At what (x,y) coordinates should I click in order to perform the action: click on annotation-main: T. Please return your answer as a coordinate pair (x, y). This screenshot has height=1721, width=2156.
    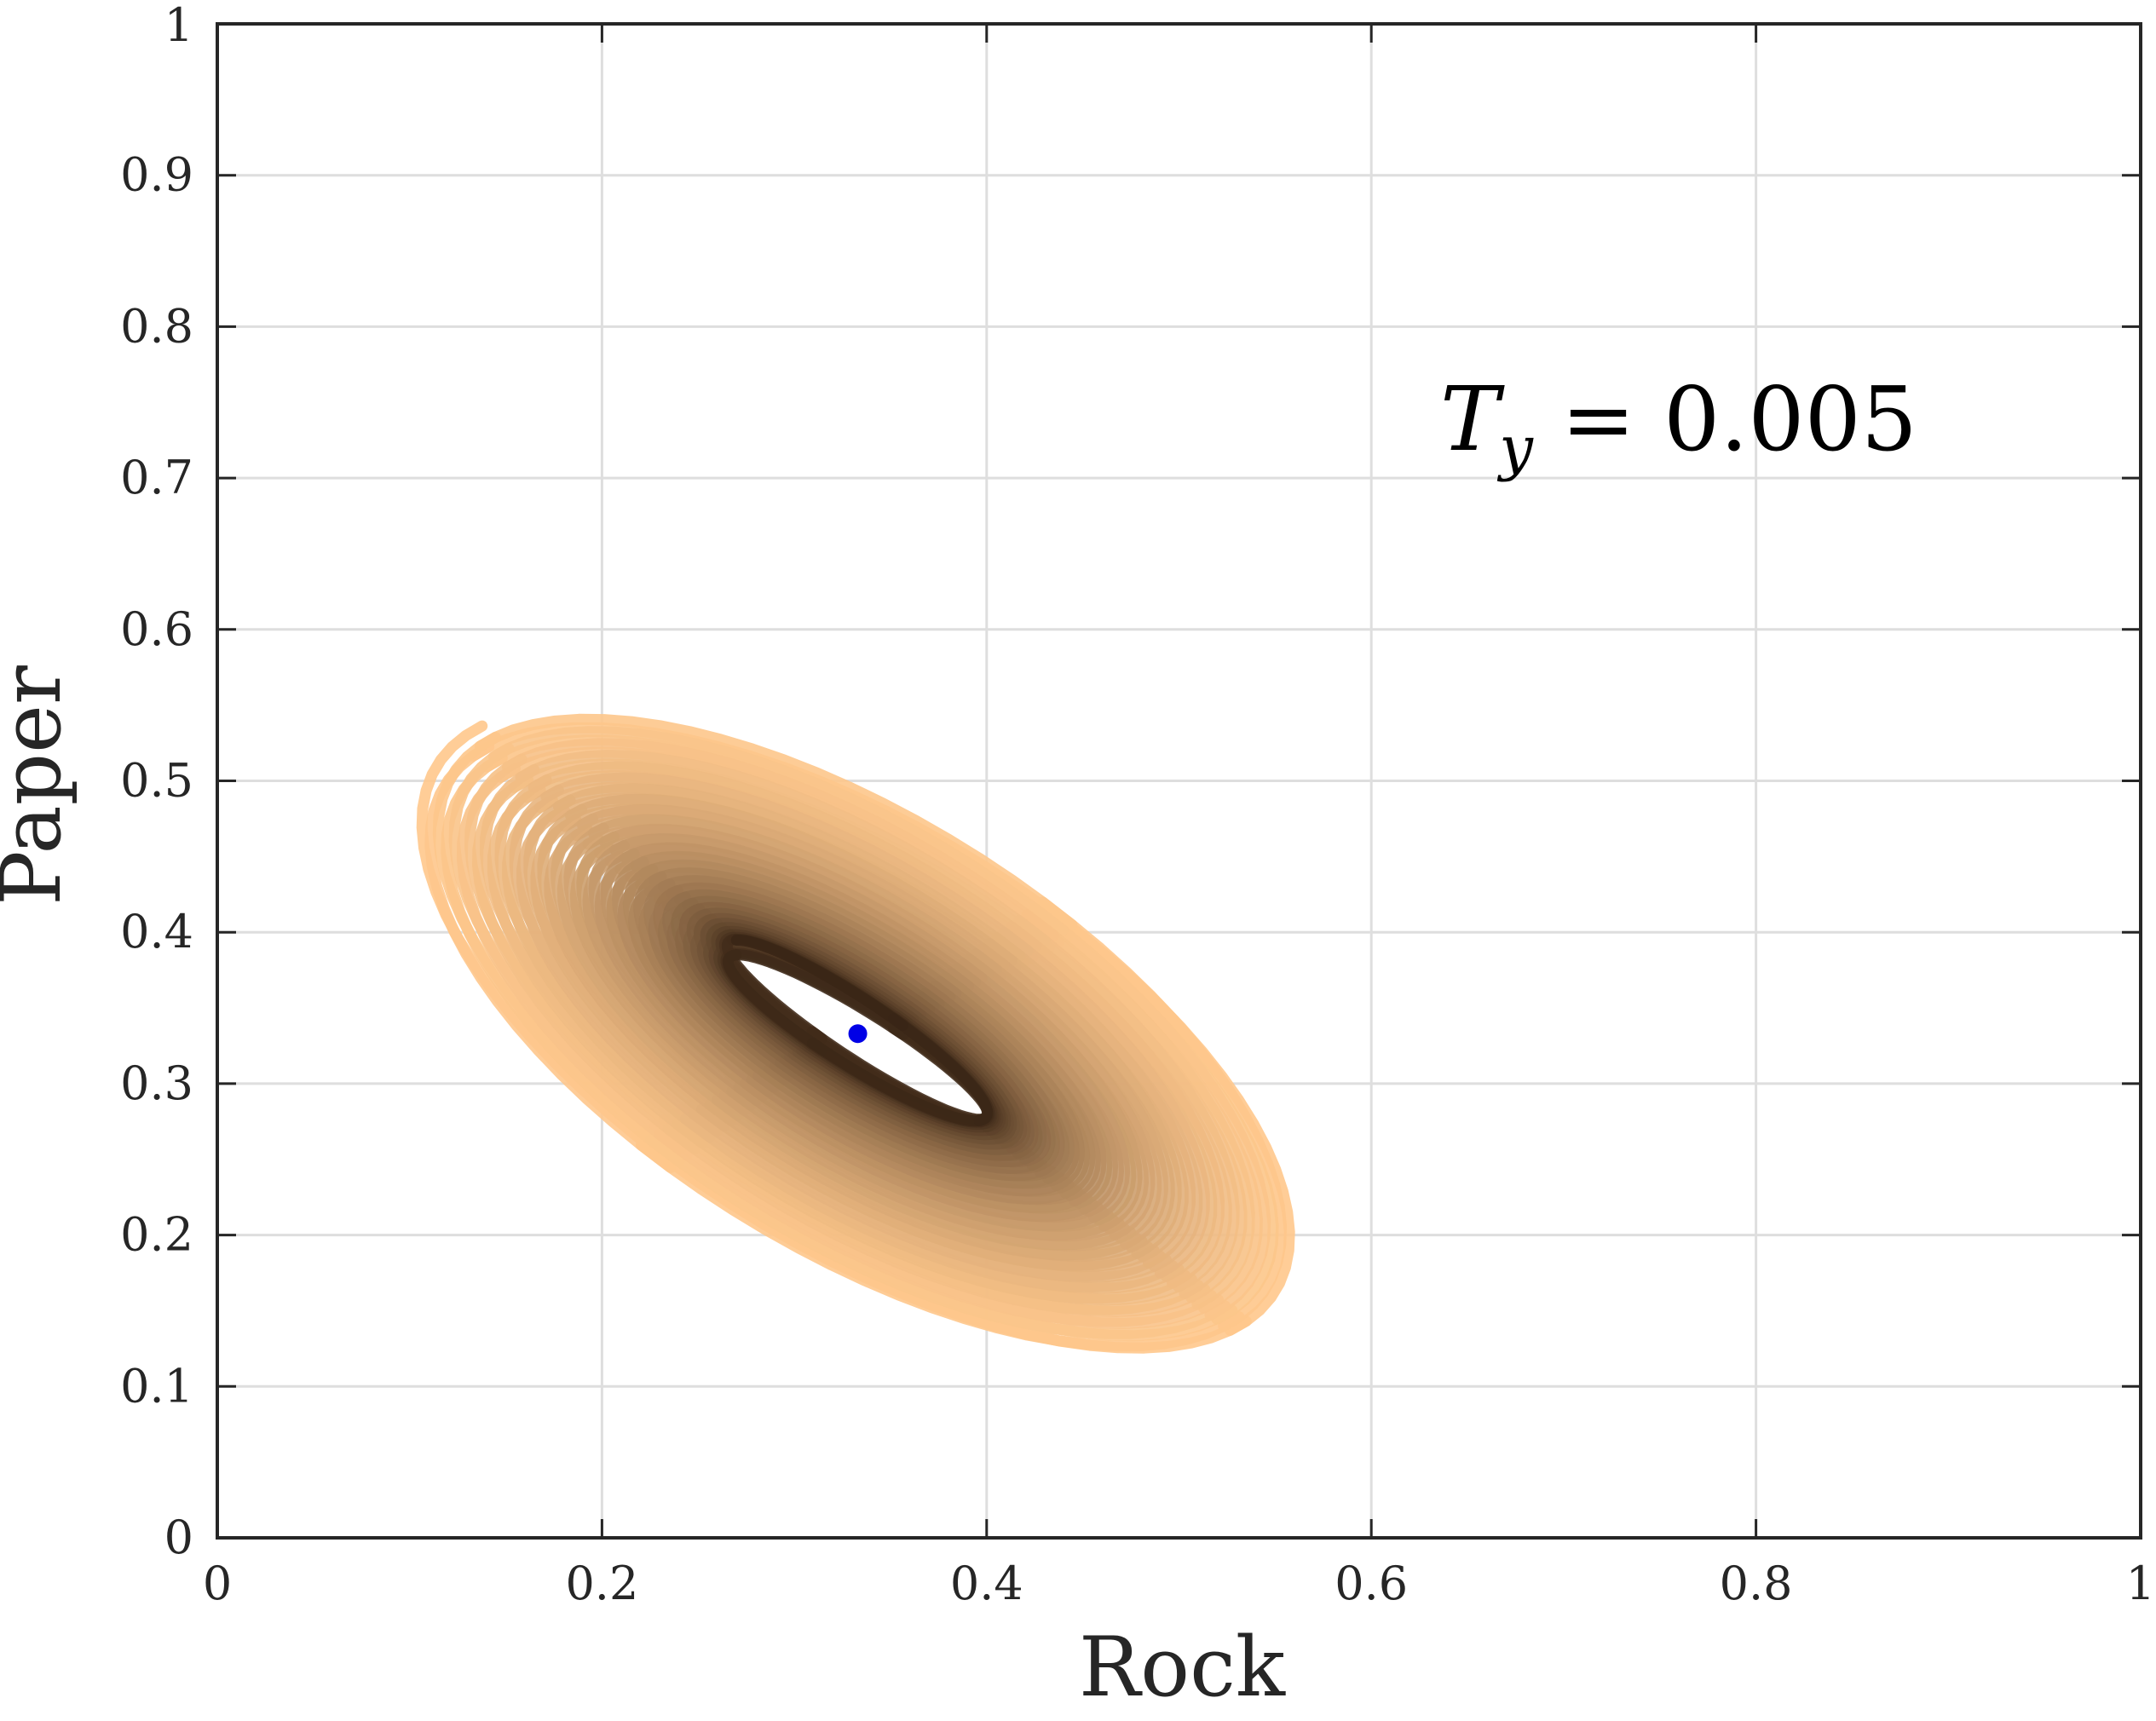
    Looking at the image, I should click on (1472, 419).